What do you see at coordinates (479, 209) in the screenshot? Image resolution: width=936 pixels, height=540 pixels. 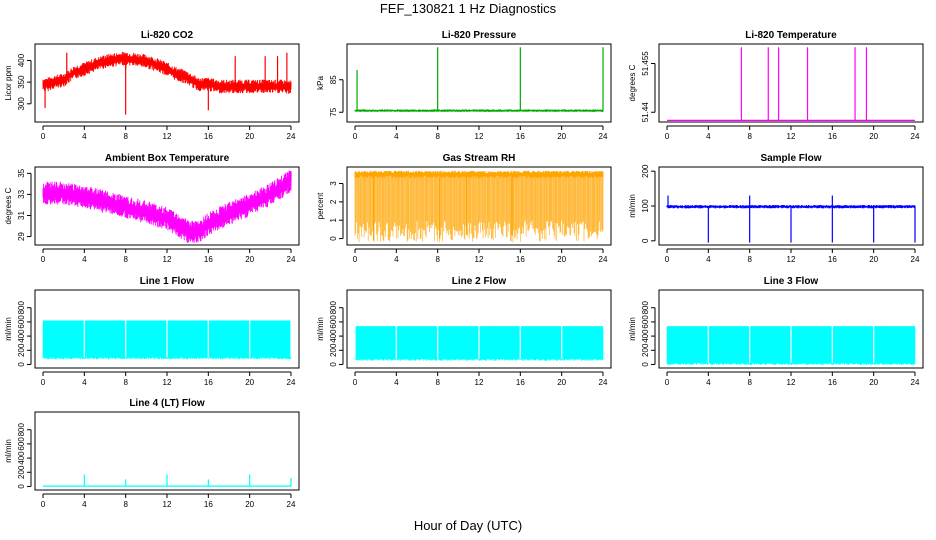 I see `rh-drops` at bounding box center [479, 209].